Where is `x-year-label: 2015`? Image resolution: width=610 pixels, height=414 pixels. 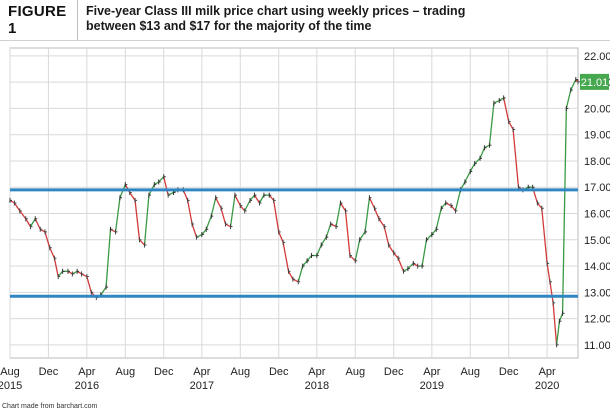 x-year-label: 2015 is located at coordinates (11, 386).